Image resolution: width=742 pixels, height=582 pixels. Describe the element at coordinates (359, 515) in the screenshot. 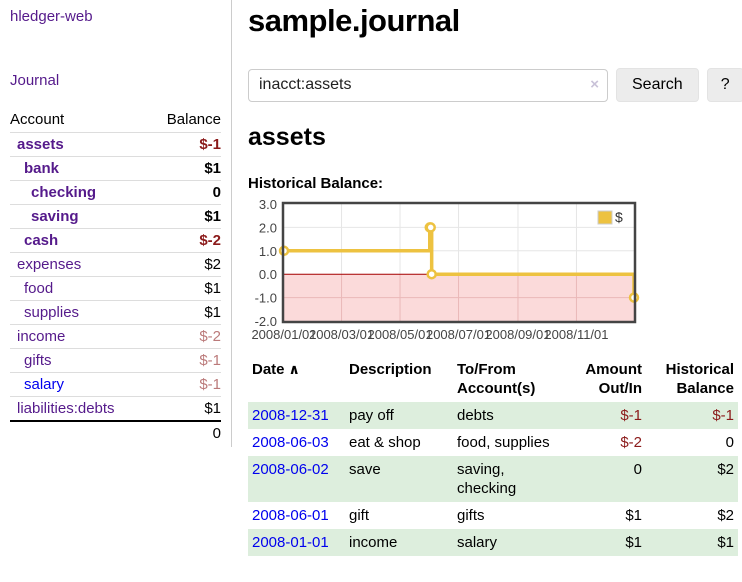

I see `transaction-description: gift` at that location.